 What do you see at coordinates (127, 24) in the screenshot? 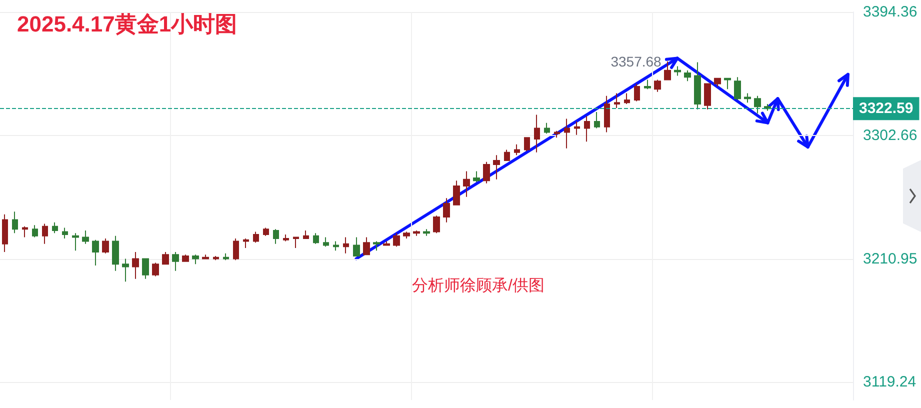
I see `chart-title: 2025.4.17黄金1小时图` at bounding box center [127, 24].